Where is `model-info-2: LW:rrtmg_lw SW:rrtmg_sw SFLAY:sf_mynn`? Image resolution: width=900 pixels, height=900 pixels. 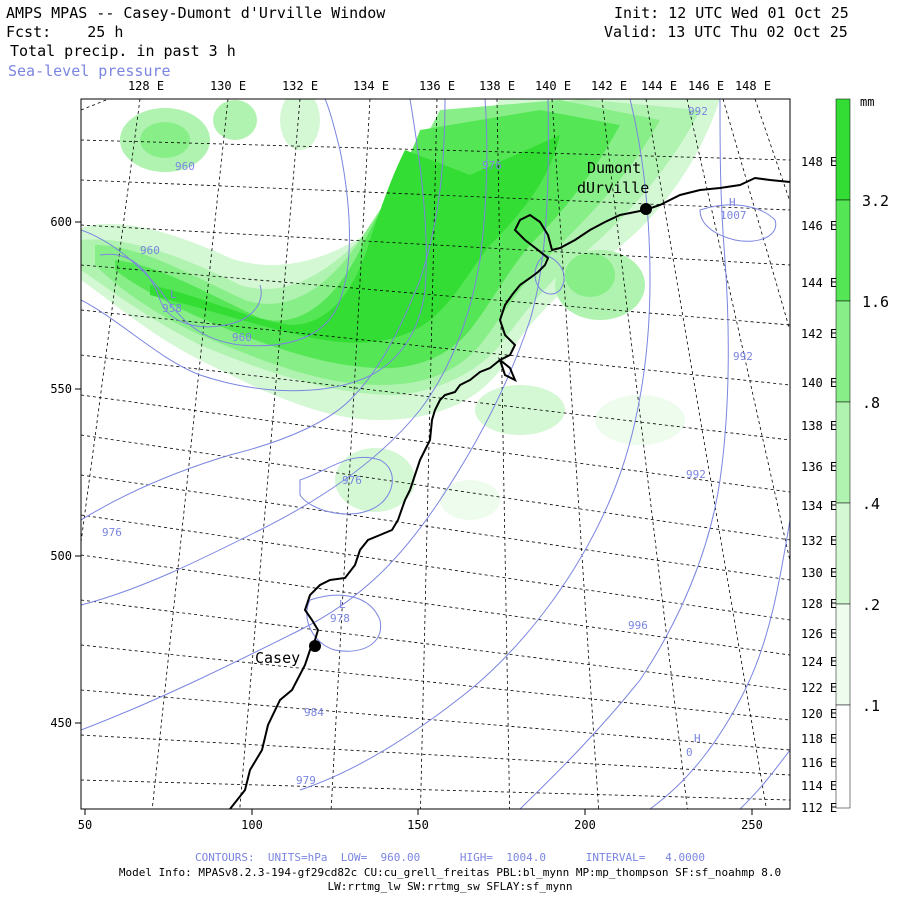
model-info-2: LW:rrtmg_lw SW:rrtmg_sw SFLAY:sf_mynn is located at coordinates (450, 886).